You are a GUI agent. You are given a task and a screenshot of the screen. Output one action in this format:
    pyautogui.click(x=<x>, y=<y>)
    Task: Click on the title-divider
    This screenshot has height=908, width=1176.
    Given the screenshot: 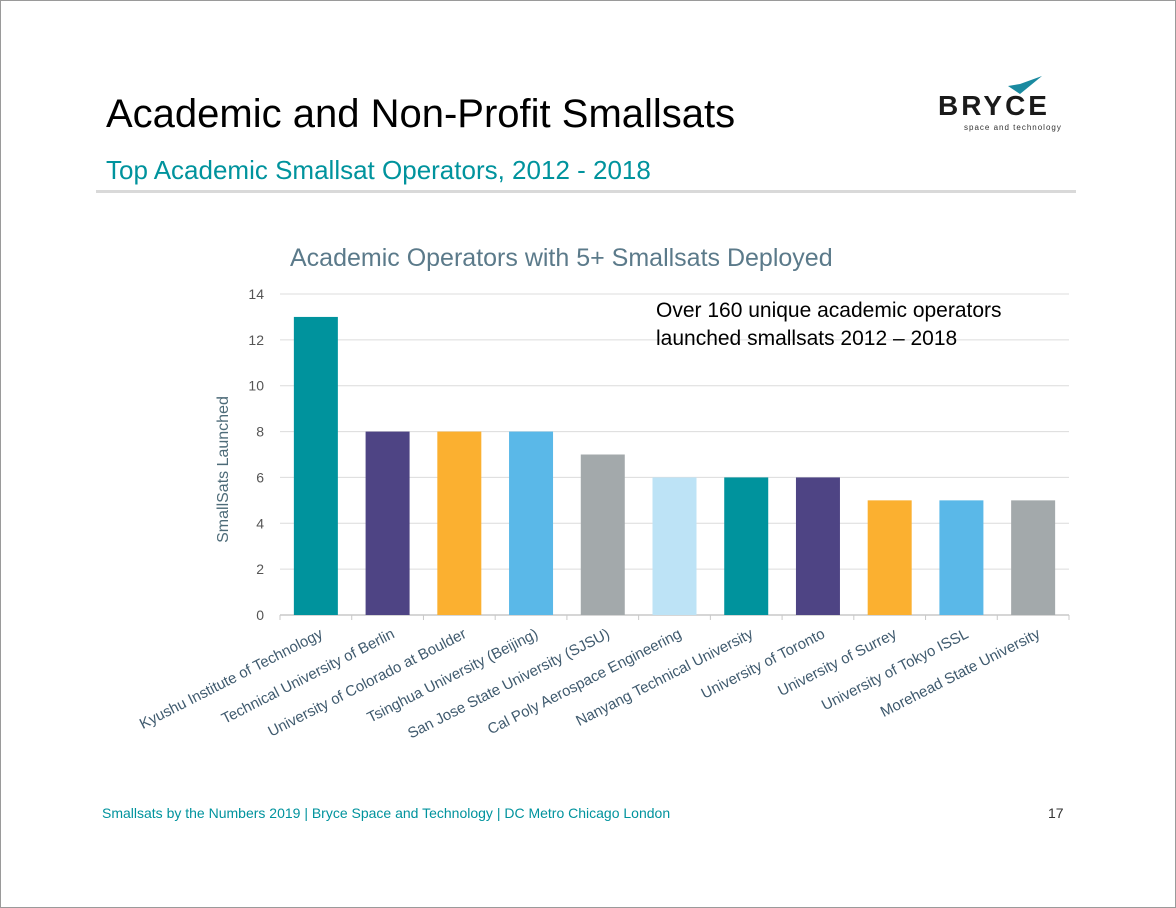 What is the action you would take?
    pyautogui.click(x=586, y=191)
    